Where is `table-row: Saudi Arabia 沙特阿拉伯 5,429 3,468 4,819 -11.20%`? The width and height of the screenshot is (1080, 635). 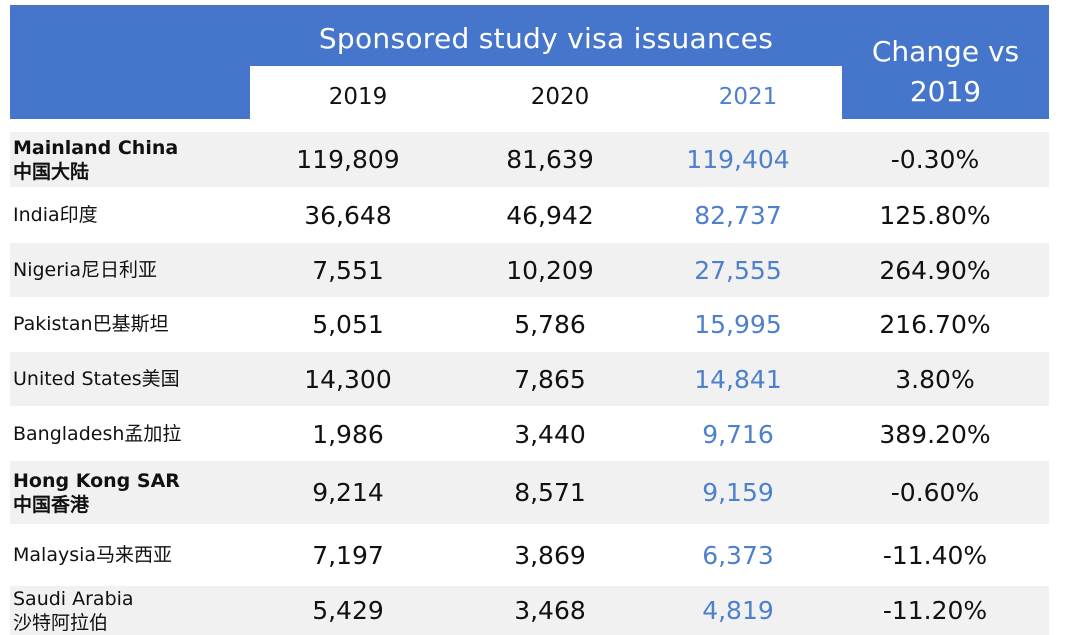
table-row: Saudi Arabia 沙特阿拉伯 5,429 3,468 4,819 -11.20% is located at coordinates (529, 610).